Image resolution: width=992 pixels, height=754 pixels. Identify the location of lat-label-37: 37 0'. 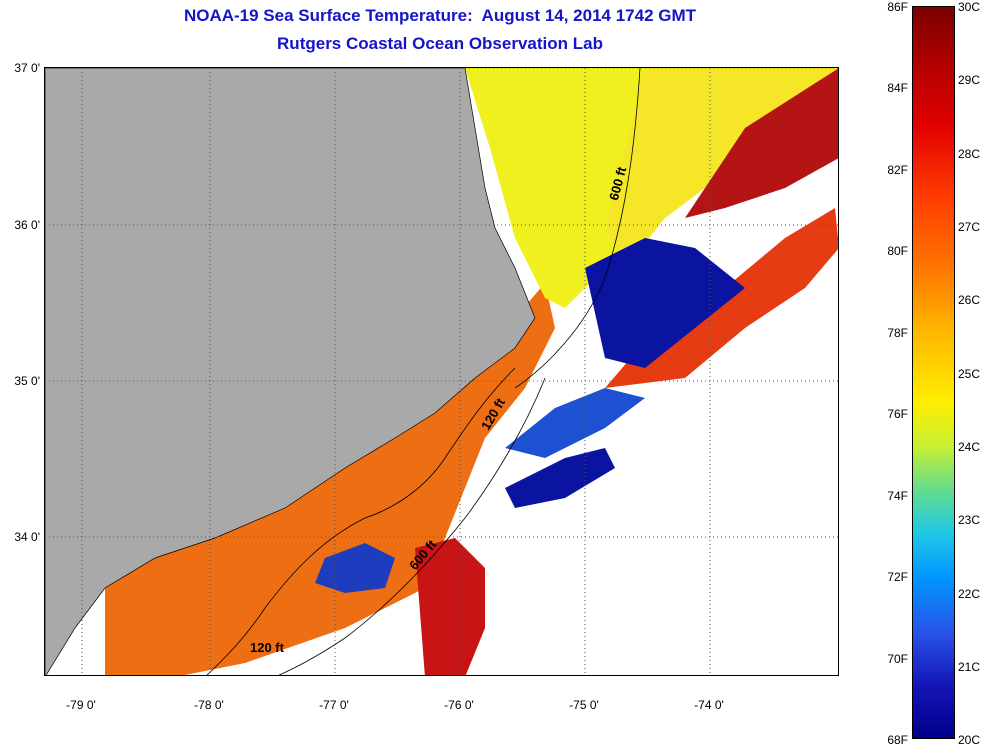
(27, 68).